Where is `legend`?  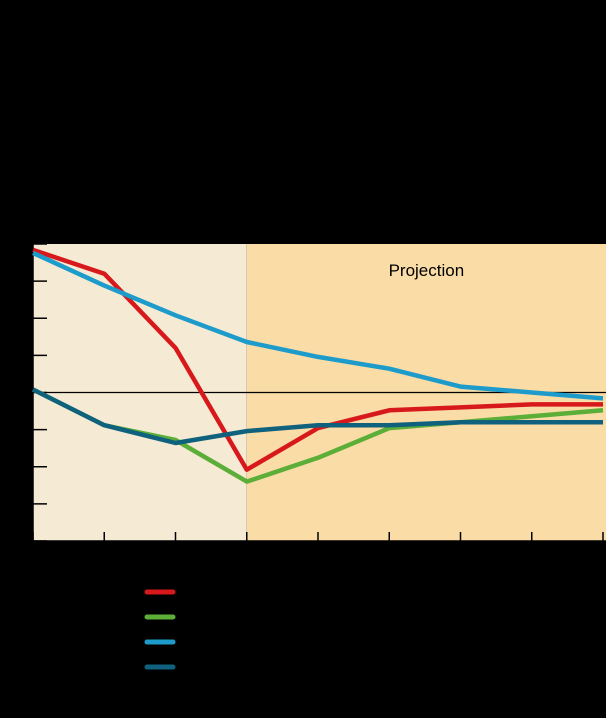
legend is located at coordinates (160, 629).